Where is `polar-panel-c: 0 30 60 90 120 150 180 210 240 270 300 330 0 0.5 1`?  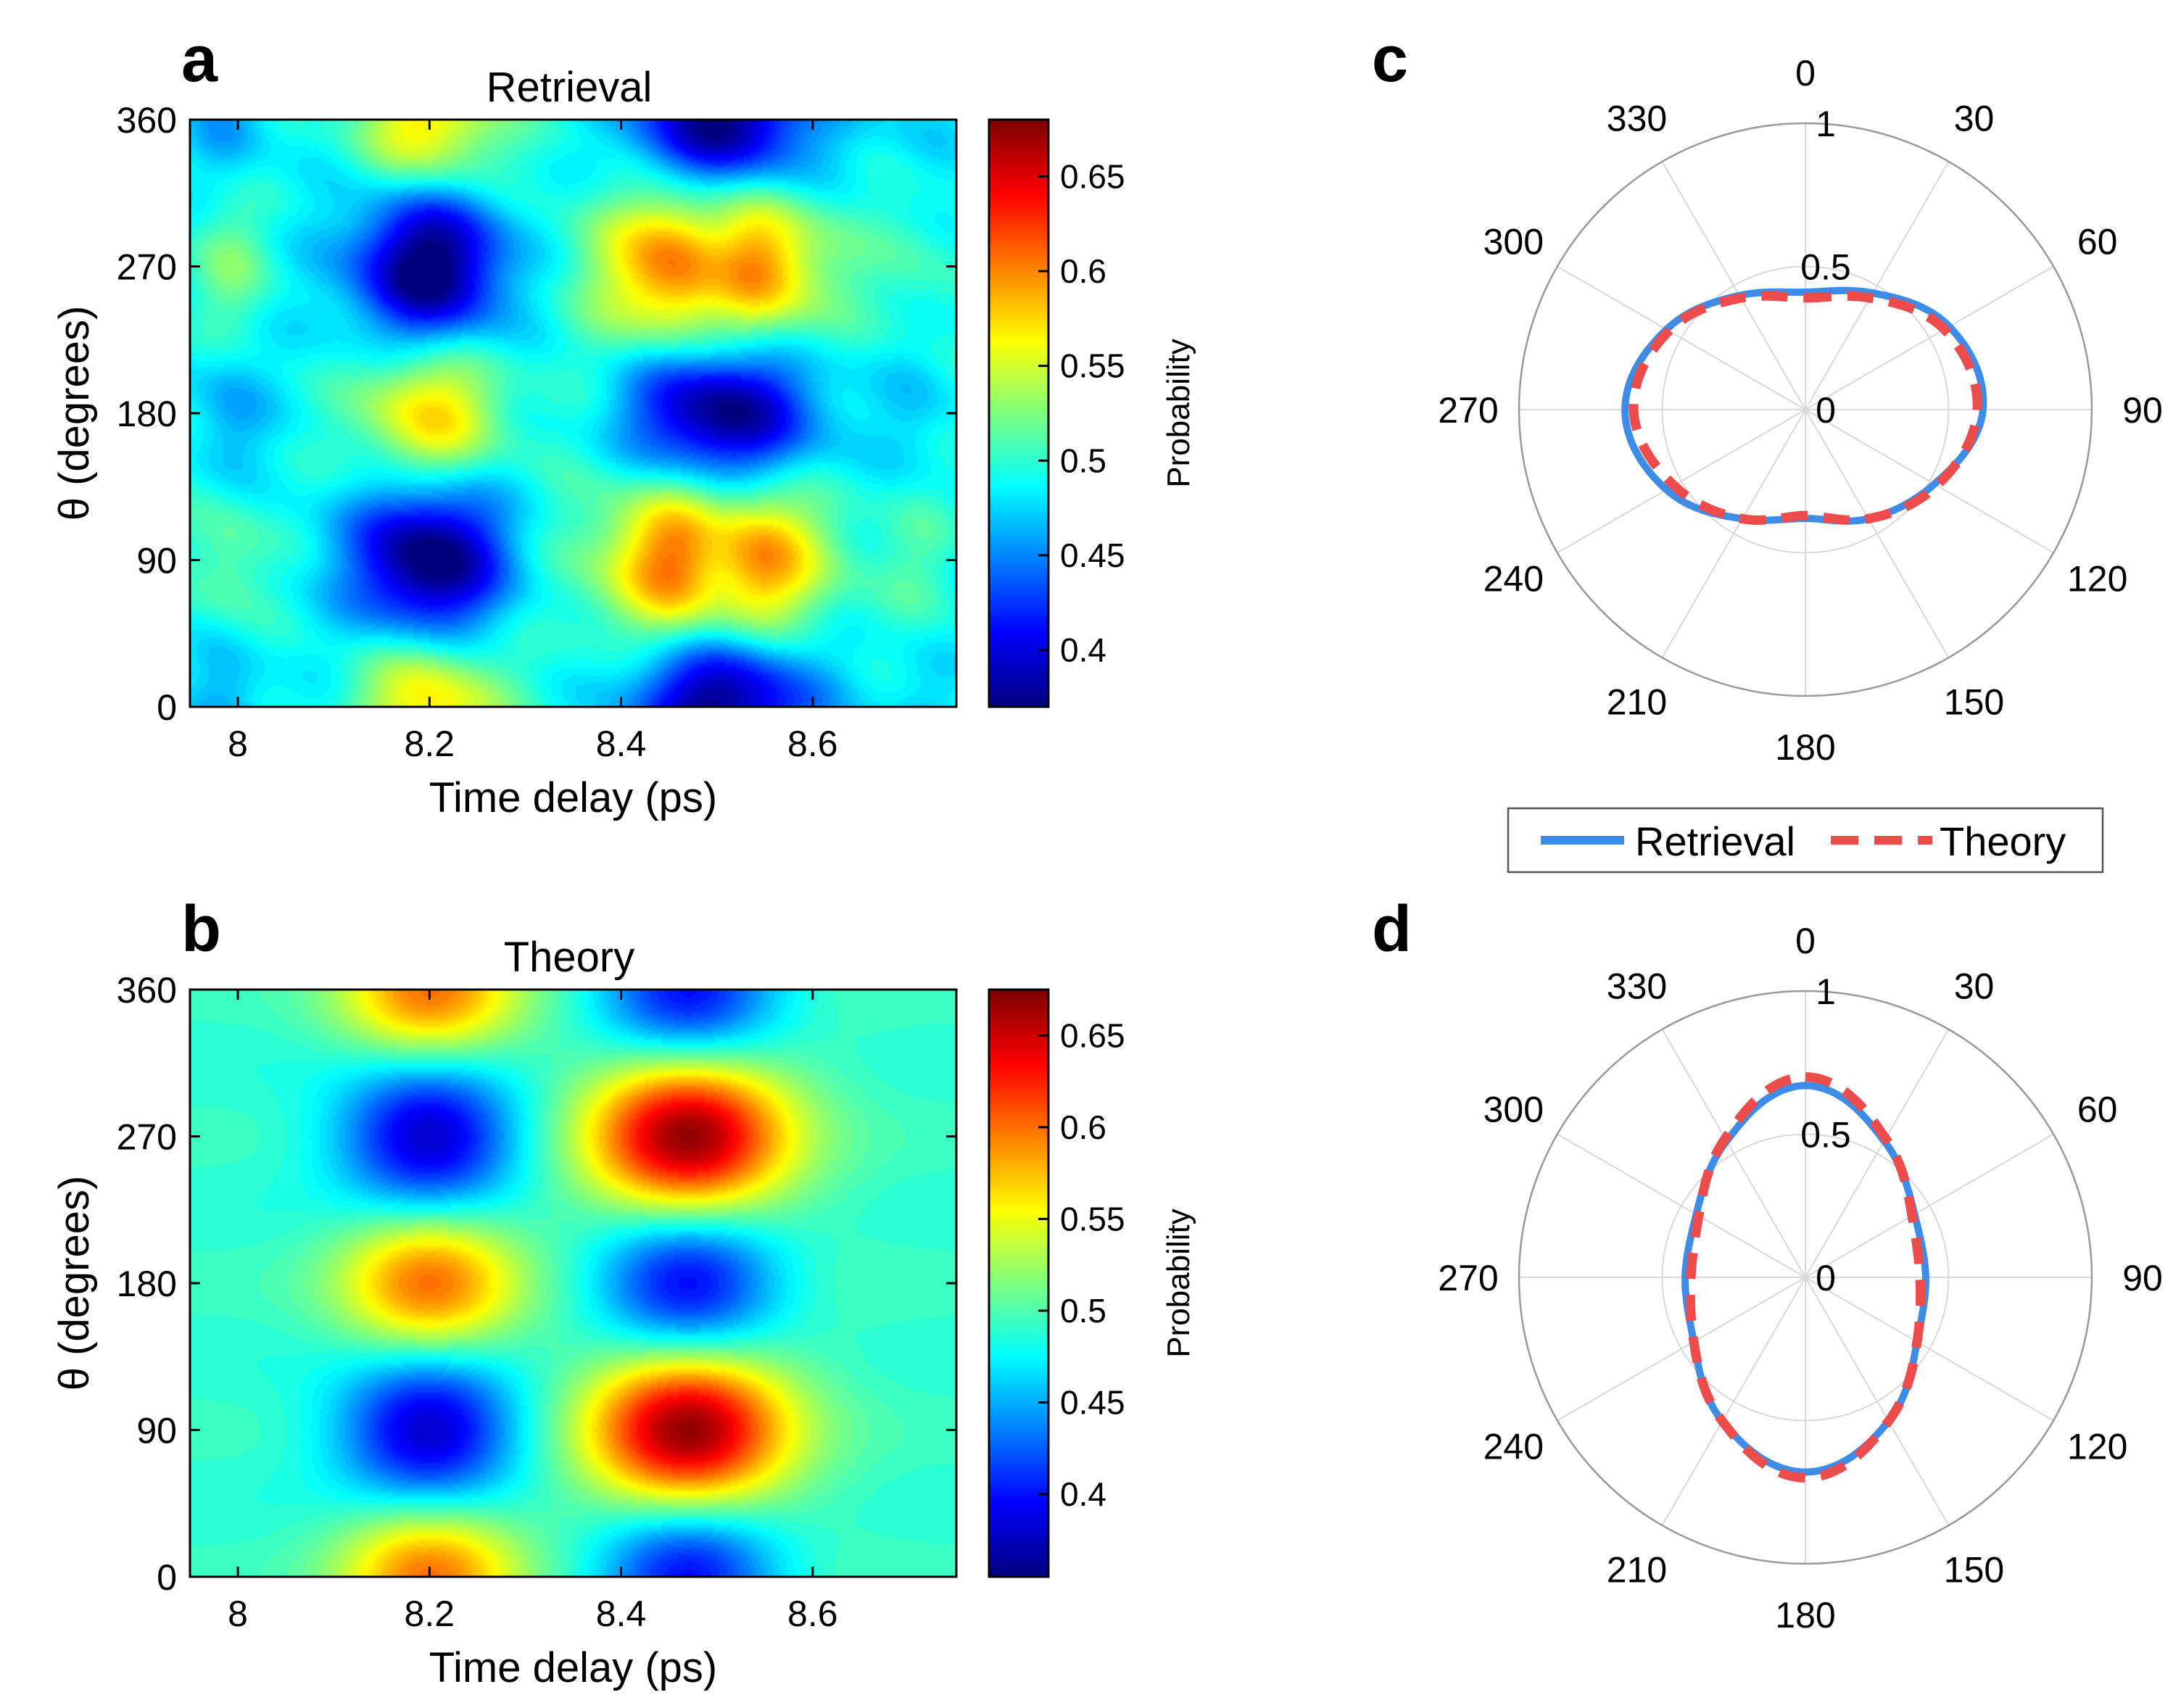
polar-panel-c: 0 30 60 90 120 150 180 210 240 270 300 330 0 0.5 1 is located at coordinates (1801, 410).